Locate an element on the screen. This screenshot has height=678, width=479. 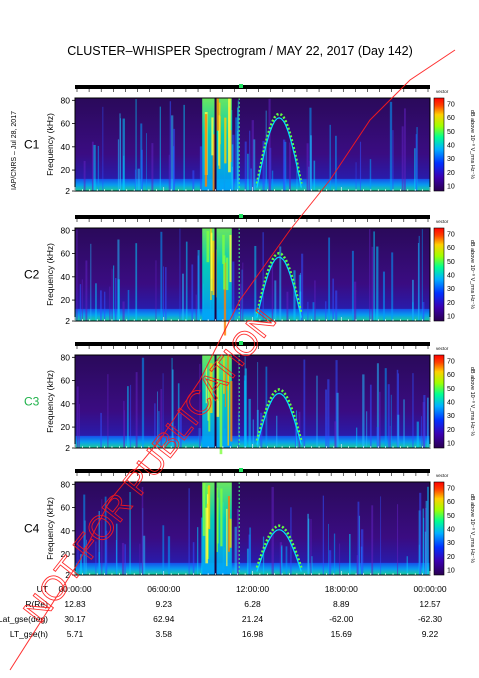
orbit-value: 9.22 is located at coordinates (430, 634).